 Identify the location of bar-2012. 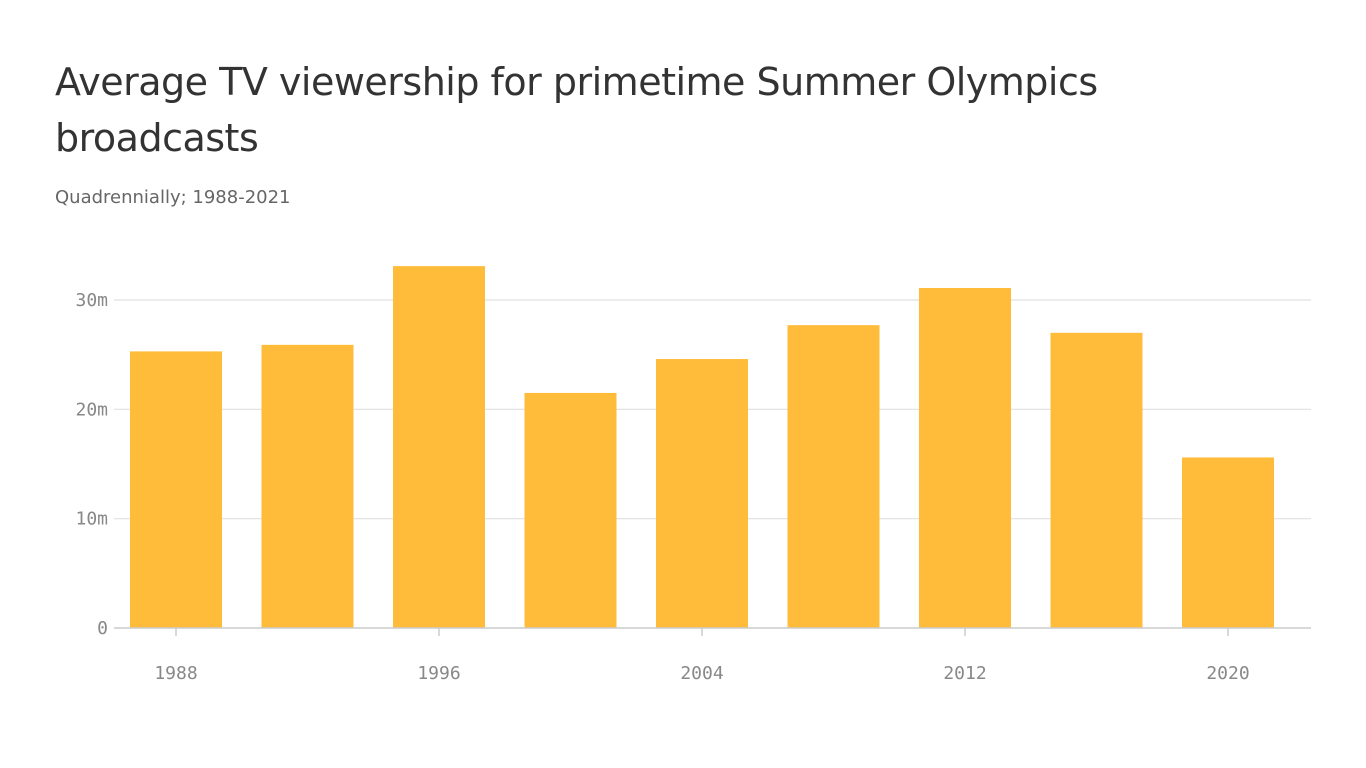
(965, 457).